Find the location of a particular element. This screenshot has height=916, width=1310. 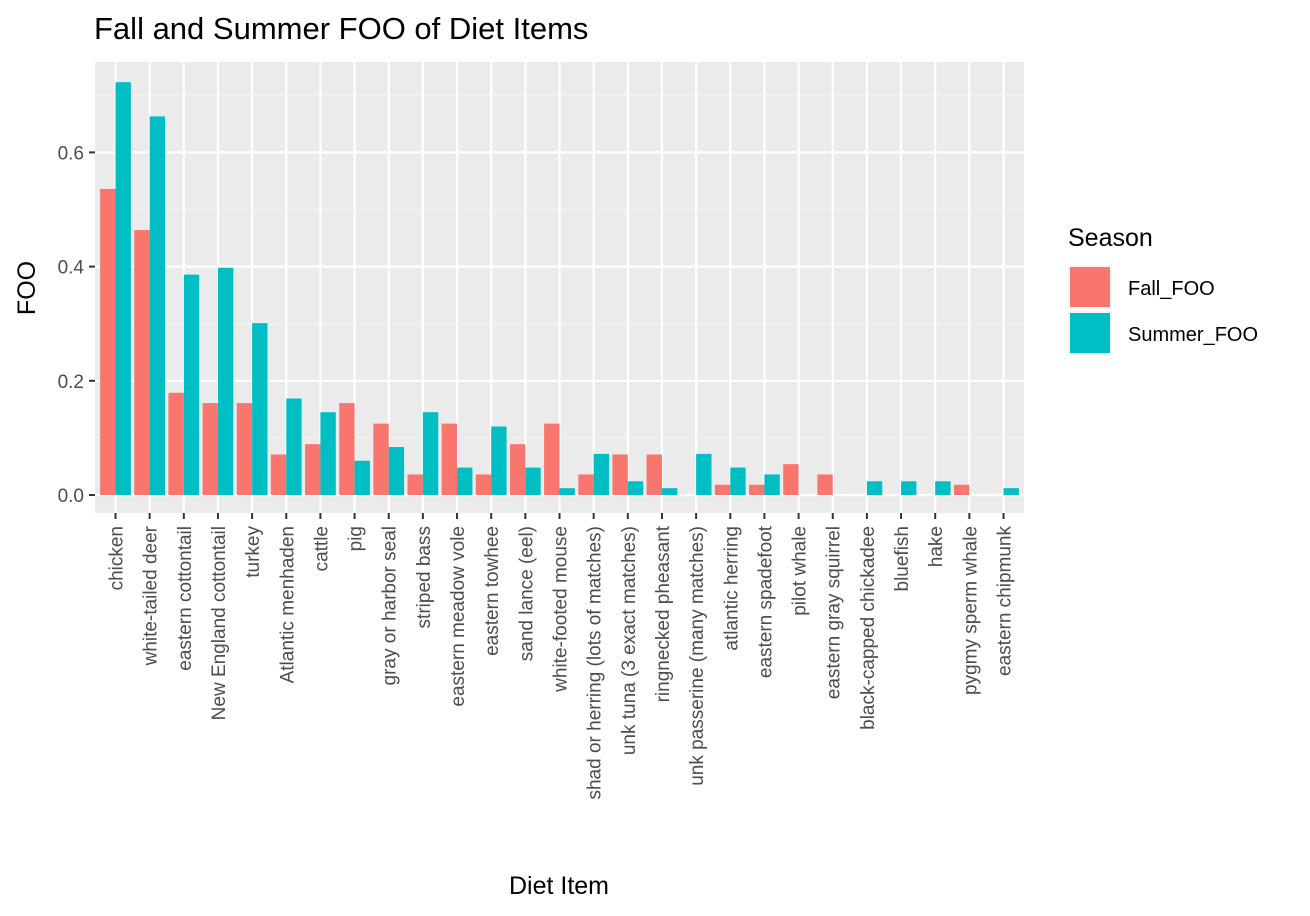

bar-fall-foo: eastern meadow vole — Fall_FOO: 0.125 is located at coordinates (449, 459).